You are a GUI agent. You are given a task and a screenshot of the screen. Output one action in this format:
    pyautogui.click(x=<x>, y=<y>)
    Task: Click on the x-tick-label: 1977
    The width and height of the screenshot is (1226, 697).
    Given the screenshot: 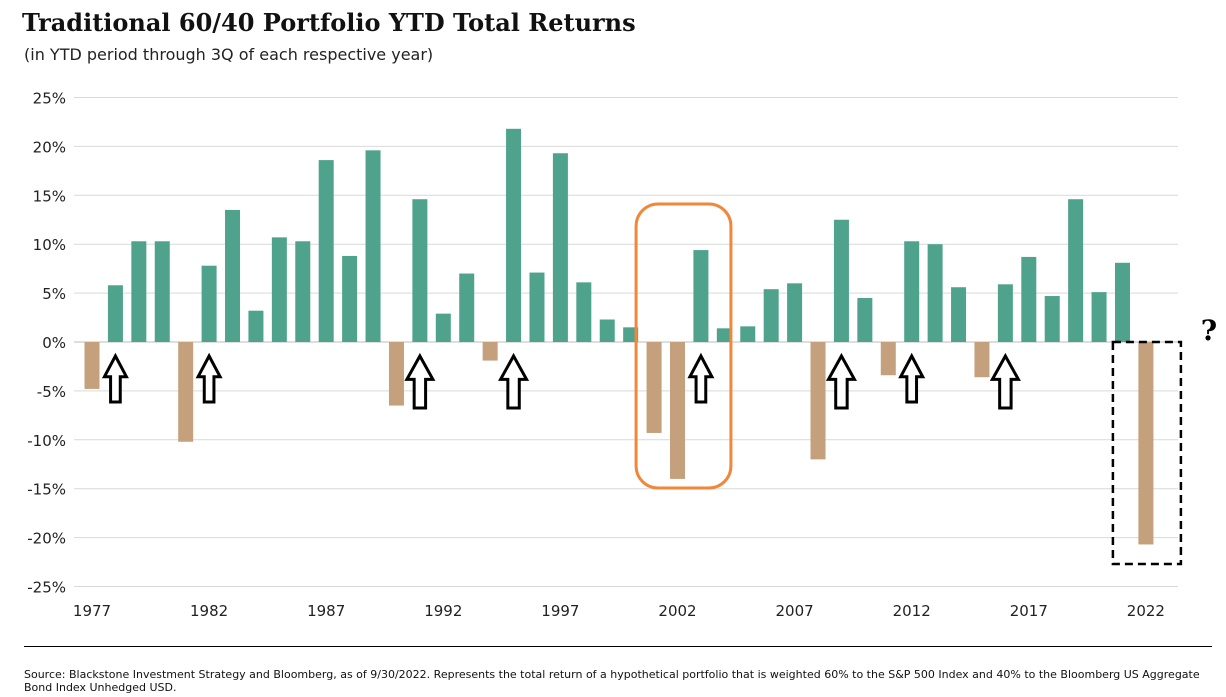 What is the action you would take?
    pyautogui.click(x=92, y=611)
    